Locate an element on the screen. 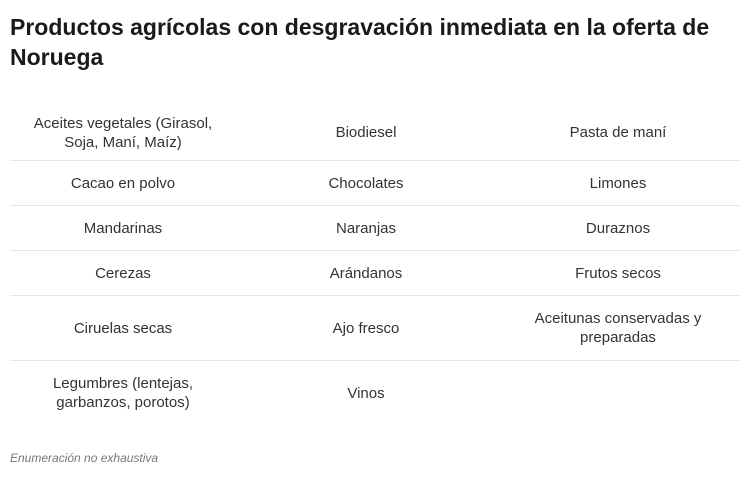 The height and width of the screenshot is (480, 750). table-cell: Legumbres (lentejas, garbanzos, porotos) is located at coordinates (123, 393).